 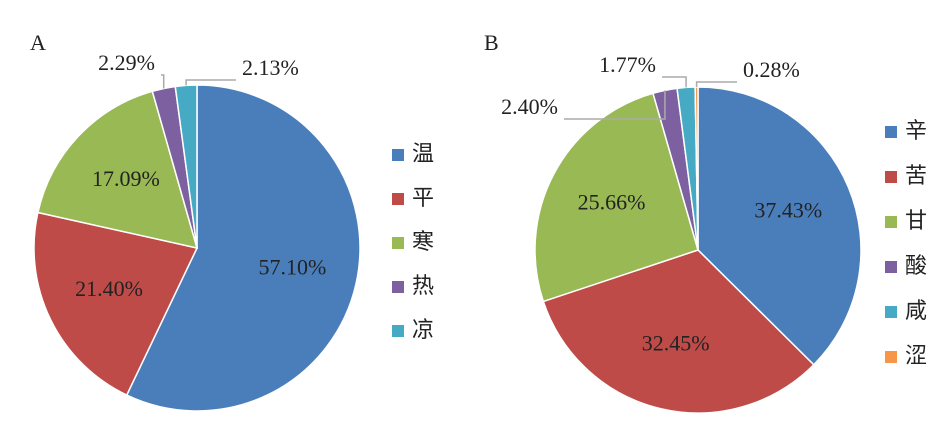 What do you see at coordinates (916, 266) in the screenshot?
I see `legend-label: 酸` at bounding box center [916, 266].